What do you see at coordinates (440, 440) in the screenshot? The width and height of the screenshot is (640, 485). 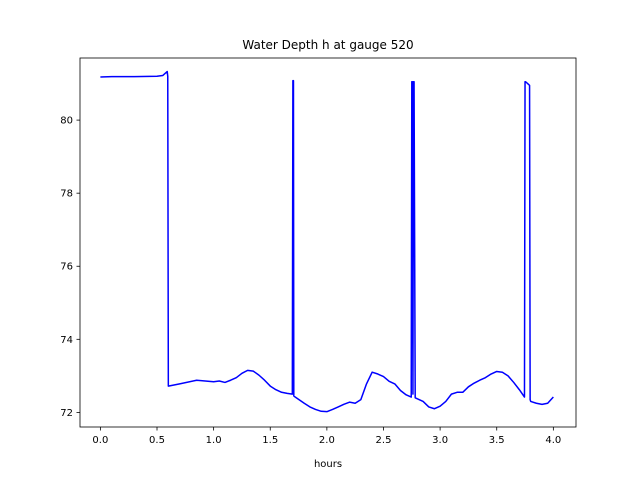 I see `x-tick-label: 3.0` at bounding box center [440, 440].